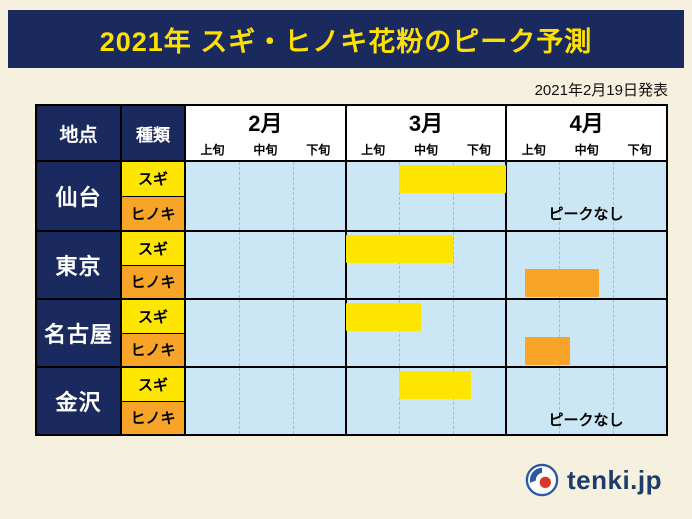 The image size is (692, 519). Describe the element at coordinates (154, 133) in the screenshot. I see `corner-type-header: 種類` at that location.